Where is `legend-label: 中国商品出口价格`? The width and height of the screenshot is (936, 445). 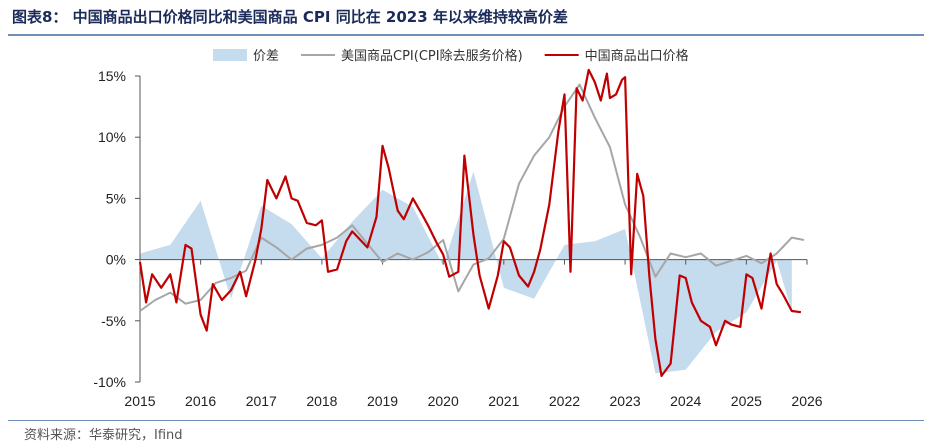
legend-label: 中国商品出口价格 is located at coordinates (637, 56).